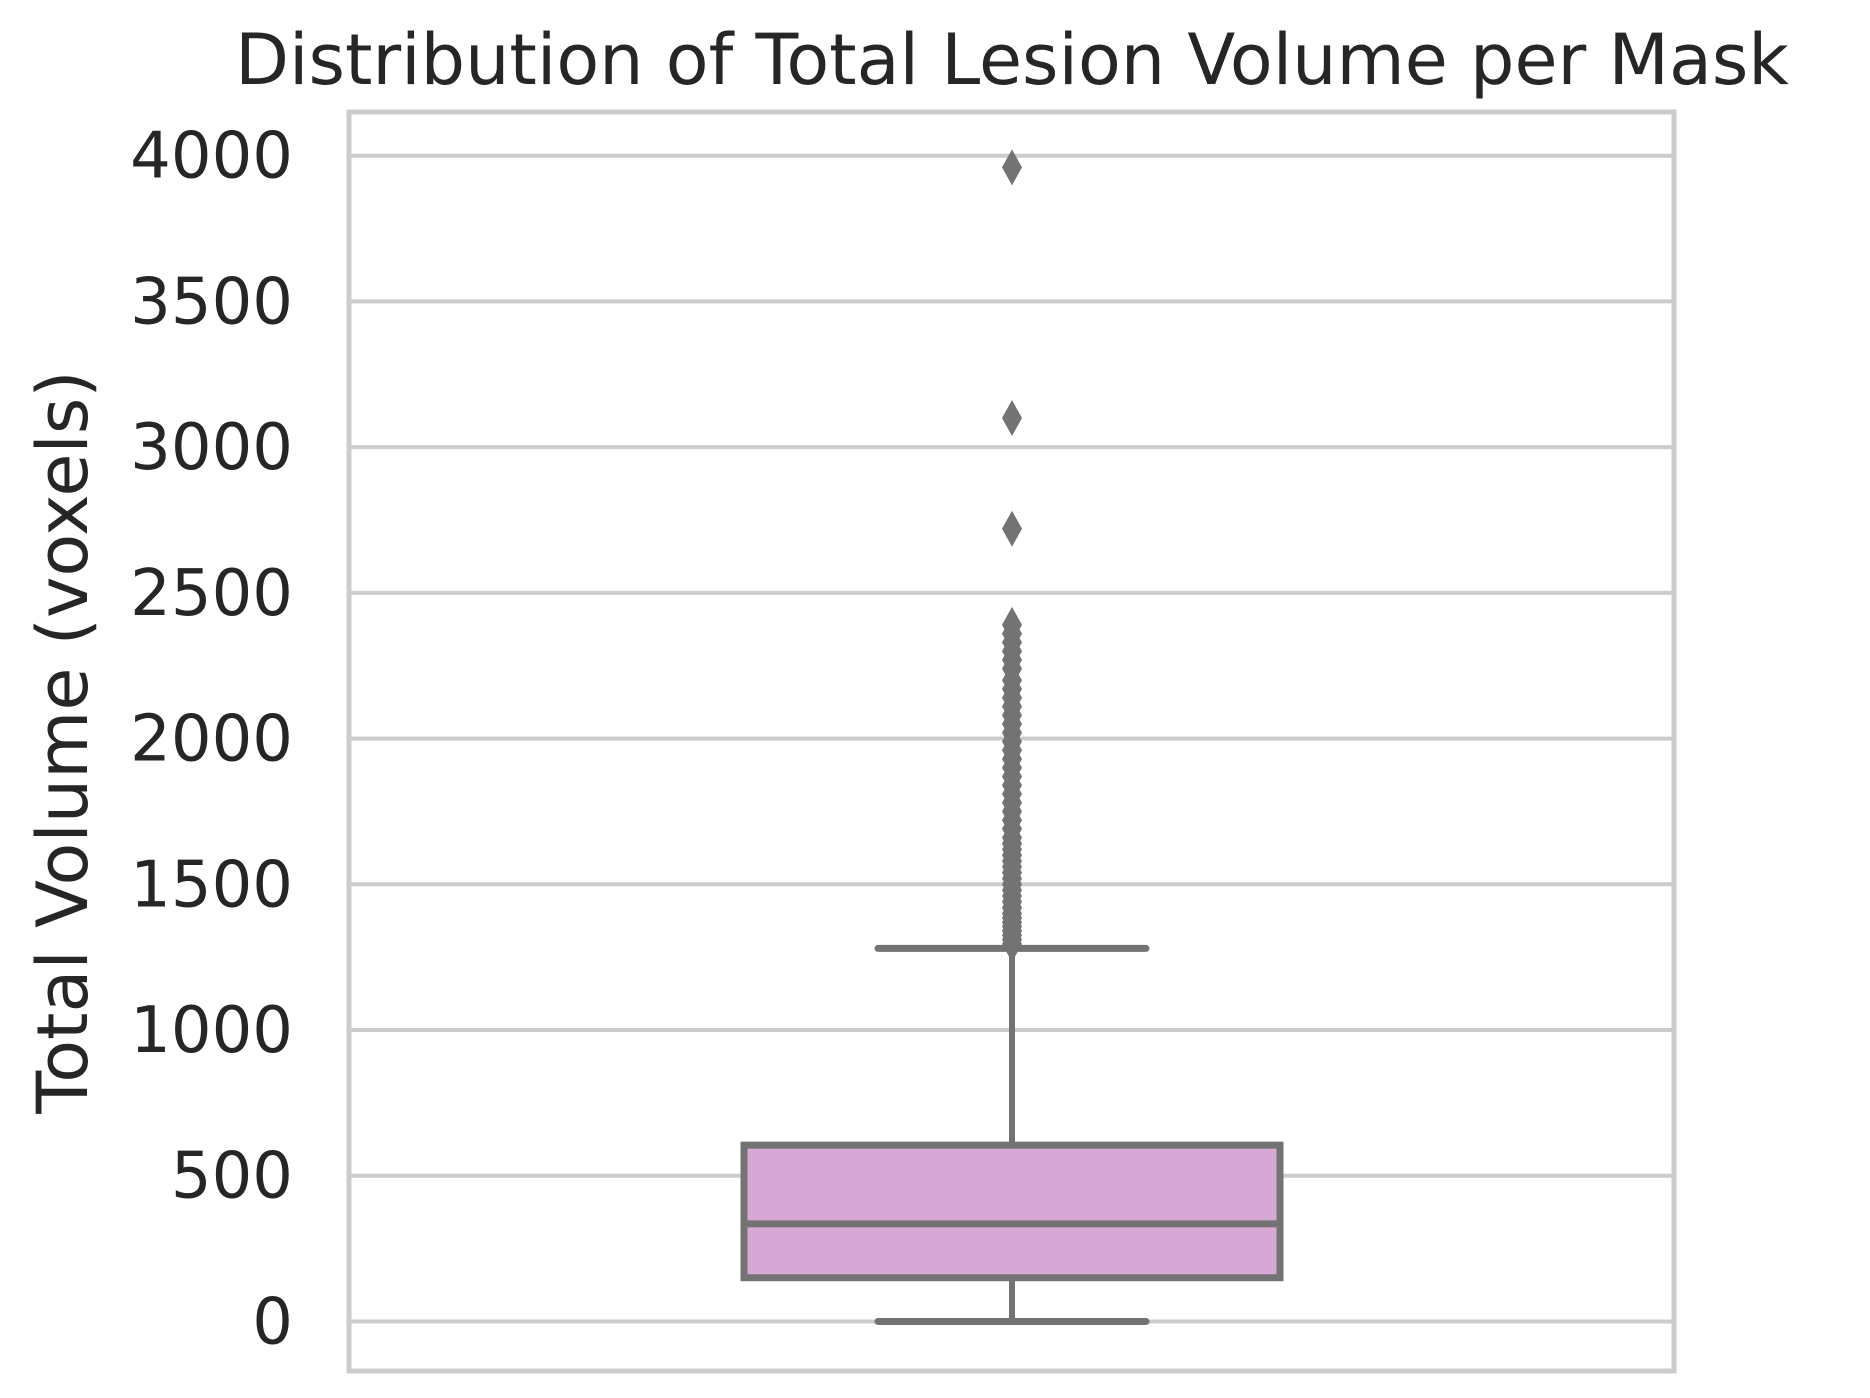 This screenshot has width=1870, height=1398. What do you see at coordinates (211, 448) in the screenshot?
I see `y-tick-label: 3000` at bounding box center [211, 448].